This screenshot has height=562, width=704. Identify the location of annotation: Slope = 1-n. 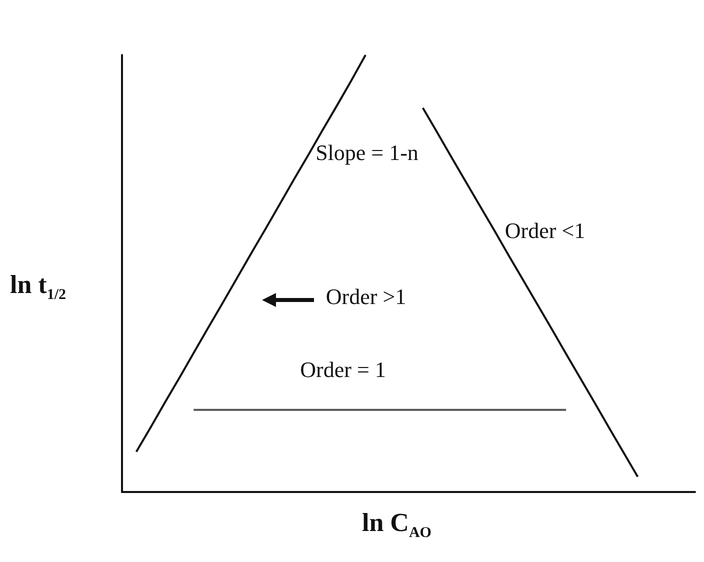
(367, 153).